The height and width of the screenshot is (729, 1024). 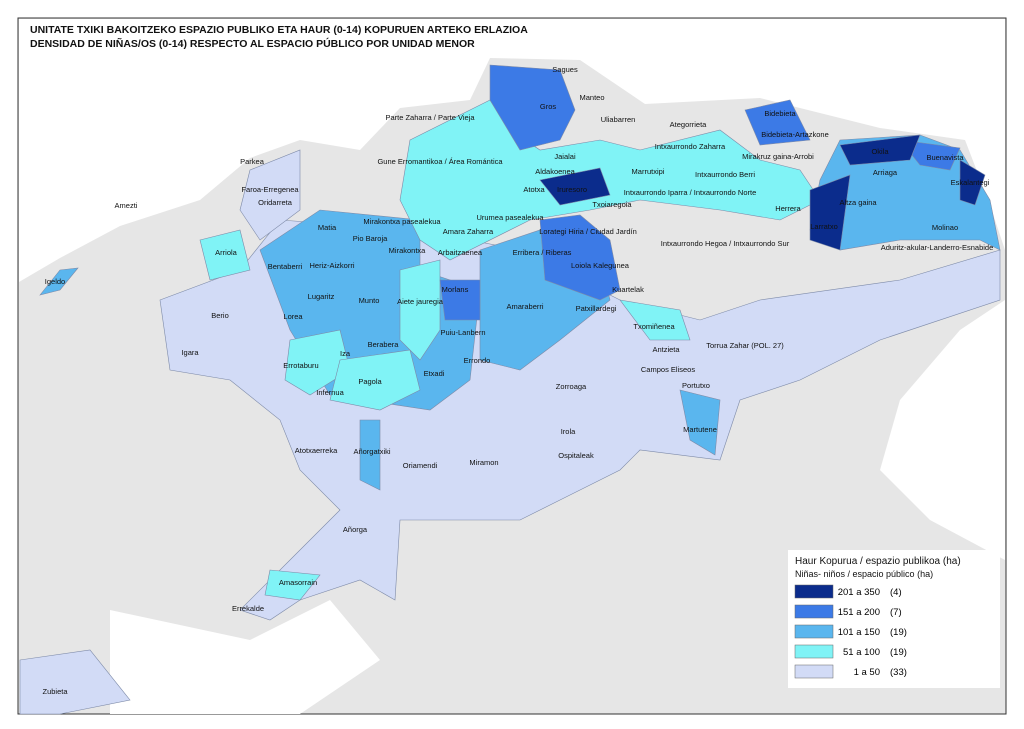 What do you see at coordinates (859, 592) in the screenshot?
I see `legend-range: 201 a 350` at bounding box center [859, 592].